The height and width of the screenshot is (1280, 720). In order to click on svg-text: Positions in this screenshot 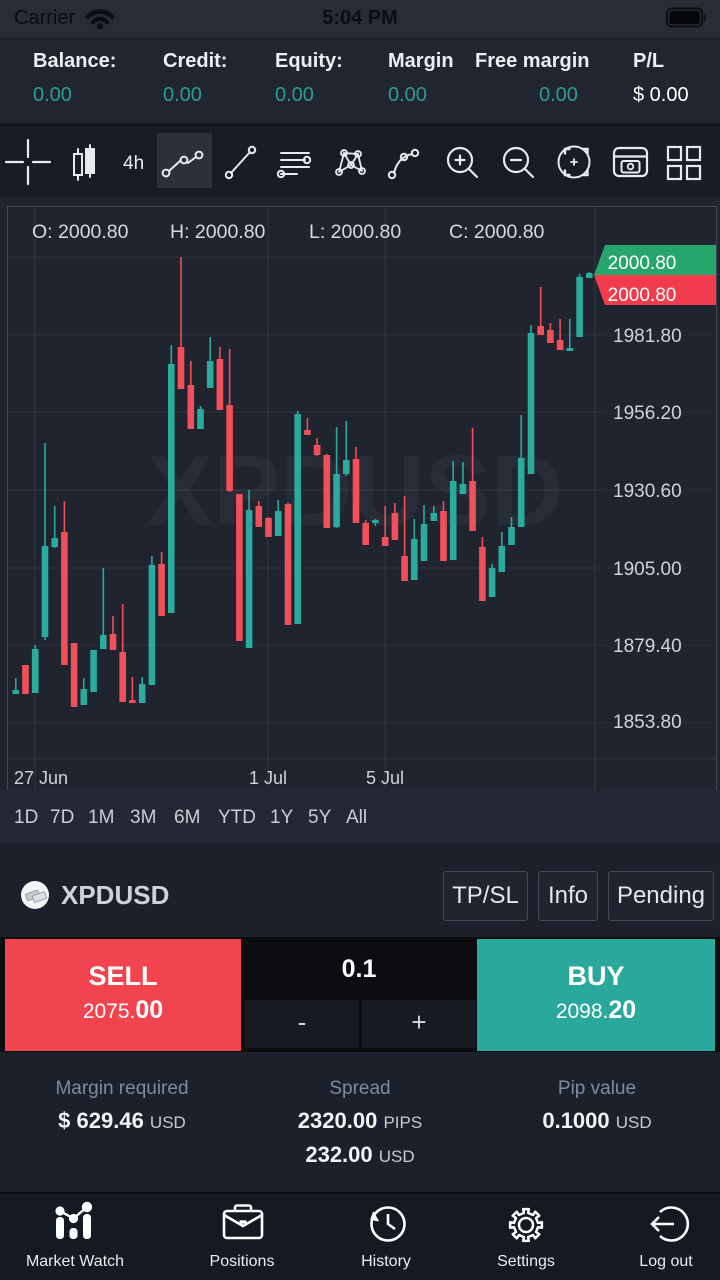, I will do `click(242, 1261)`.